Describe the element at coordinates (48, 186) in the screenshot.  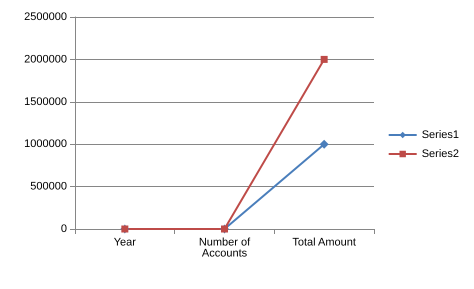
I see `y-tick-label: 500000` at that location.